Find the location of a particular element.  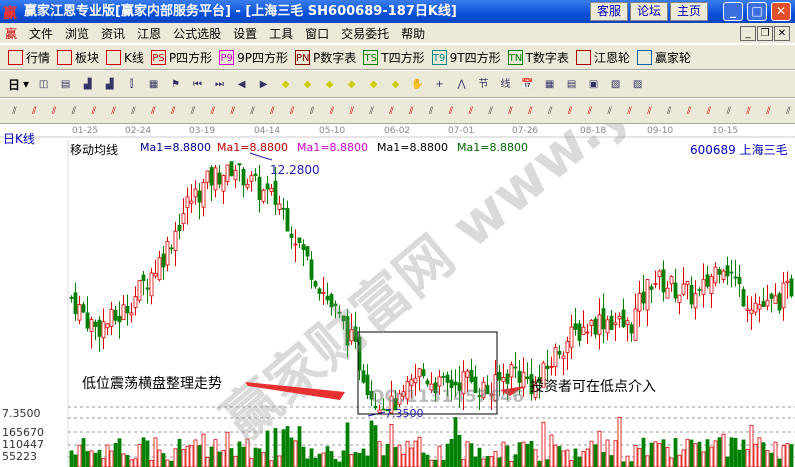

toolbar-button: 板块 is located at coordinates (78, 57).